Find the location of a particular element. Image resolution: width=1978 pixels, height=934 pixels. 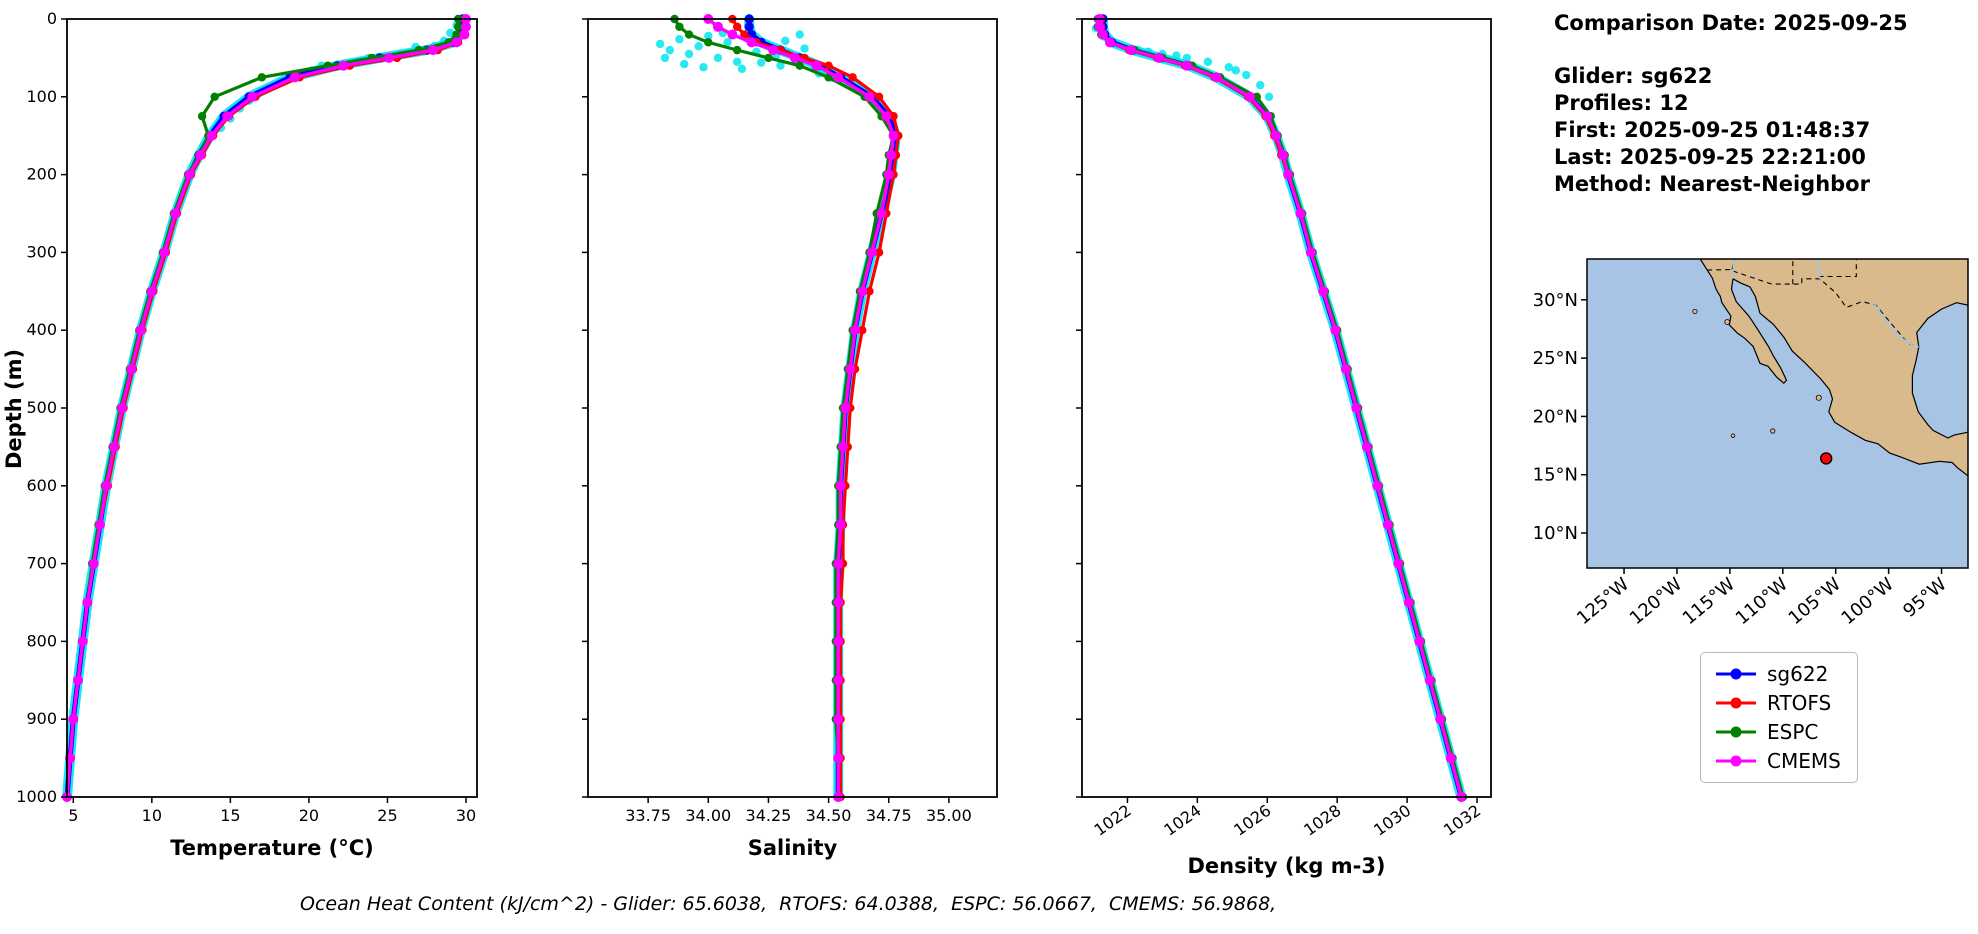

svg-text: 100°W is located at coordinates (1867, 602).